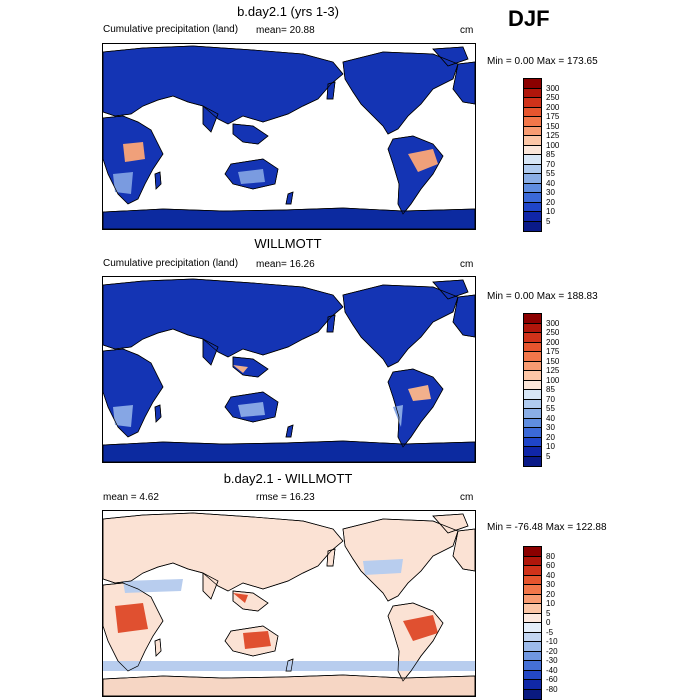 This screenshot has width=700, height=700. I want to click on panel-2-colorbar, so click(532, 390).